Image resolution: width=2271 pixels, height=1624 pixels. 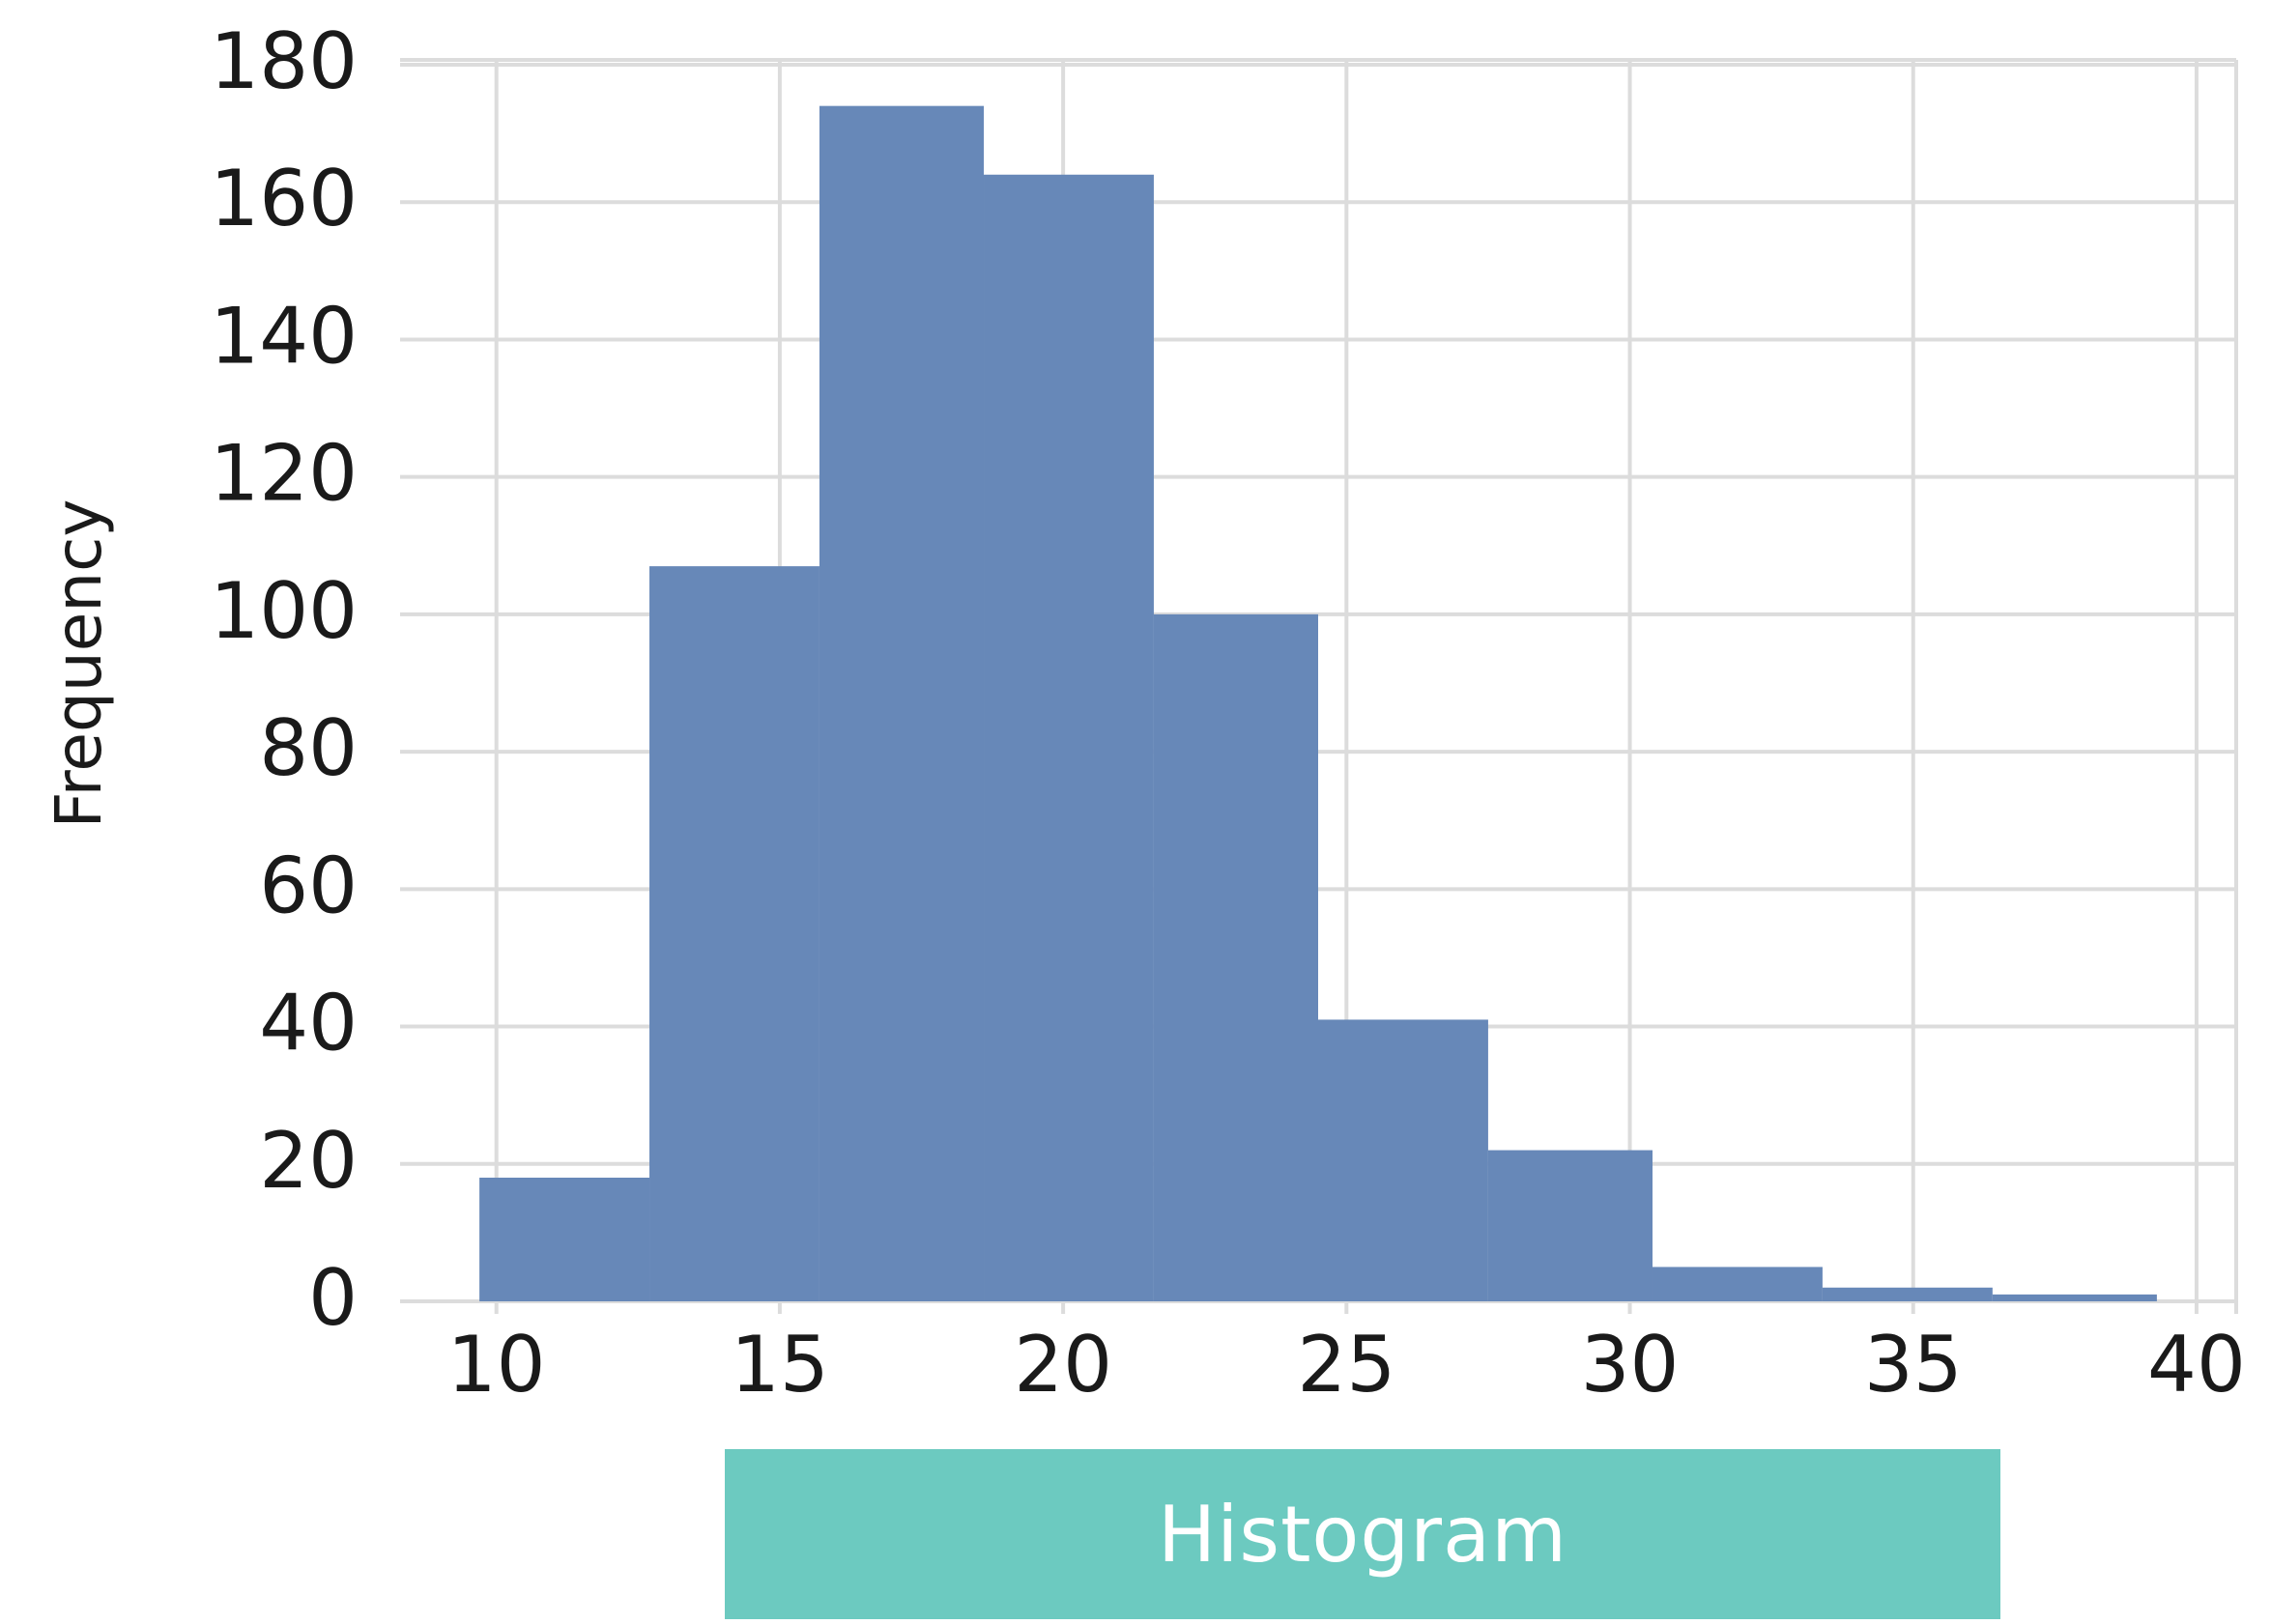 What do you see at coordinates (284, 611) in the screenshot?
I see `y-tick-label: 100` at bounding box center [284, 611].